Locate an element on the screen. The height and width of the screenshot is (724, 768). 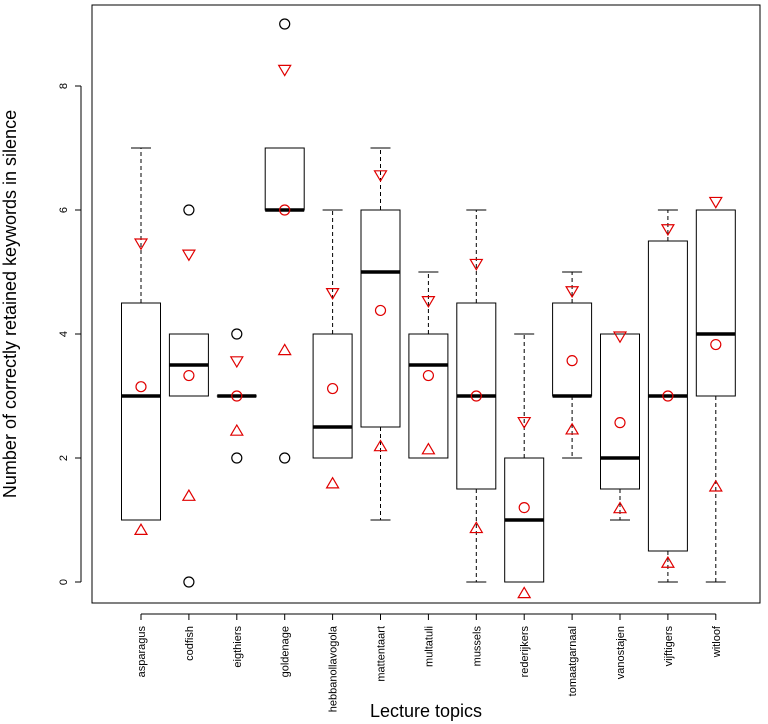
x-tick-label-asparagus: asparagus is located at coordinates (142, 652).